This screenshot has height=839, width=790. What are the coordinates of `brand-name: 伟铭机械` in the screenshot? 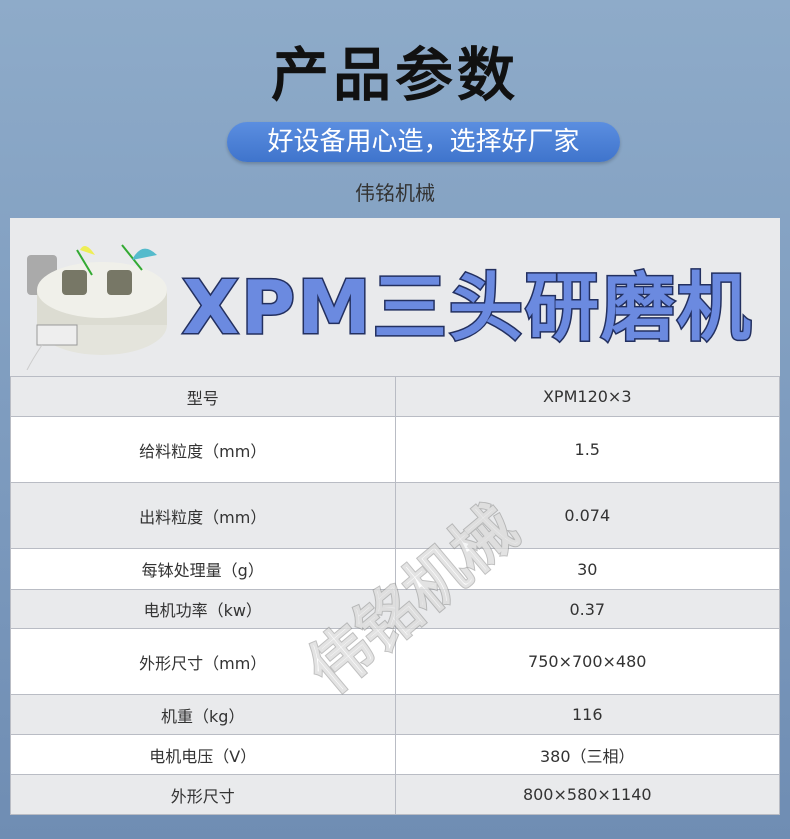 It's located at (395, 193).